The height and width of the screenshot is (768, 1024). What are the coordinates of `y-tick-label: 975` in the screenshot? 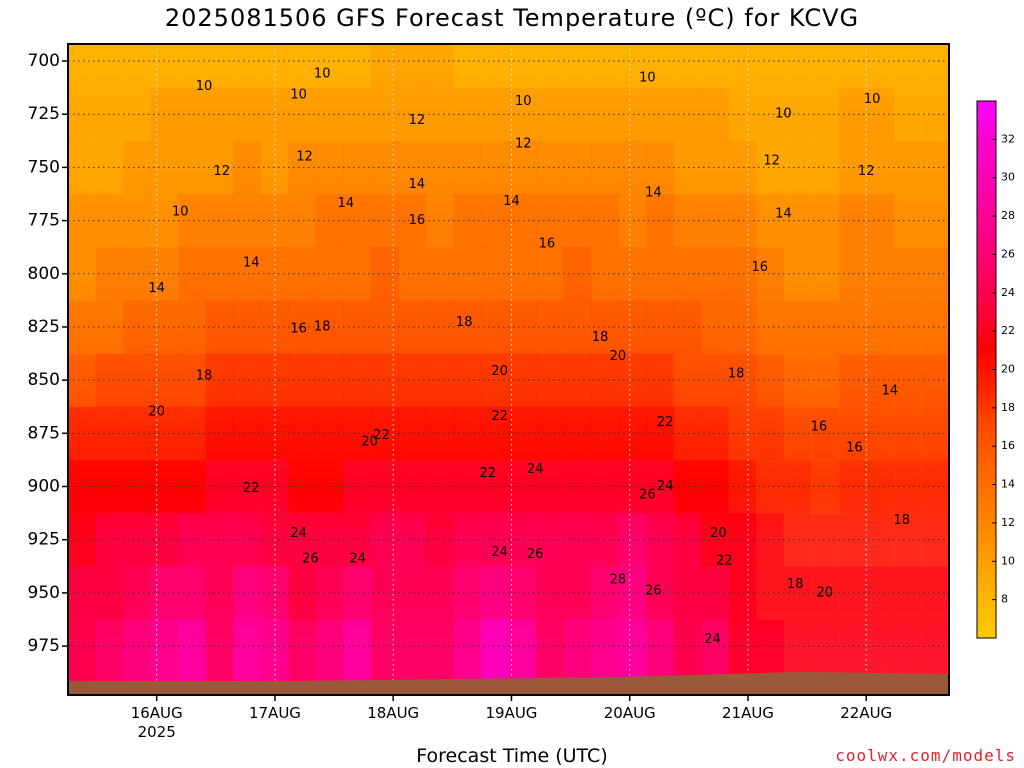 It's located at (44, 646).